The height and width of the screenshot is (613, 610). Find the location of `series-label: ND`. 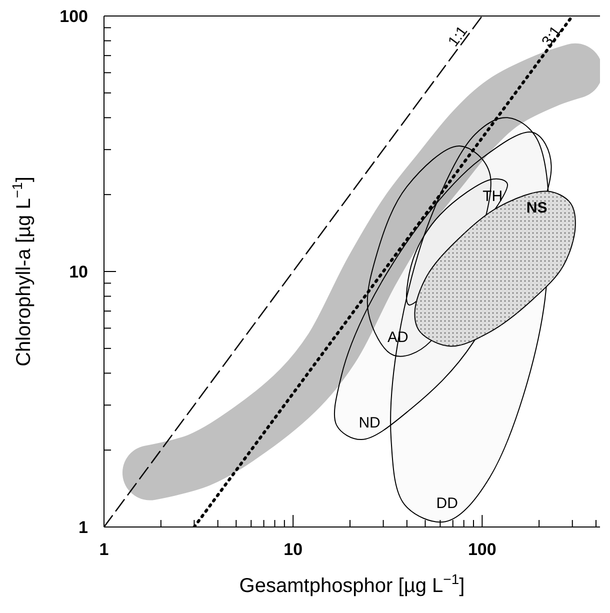

series-label: ND is located at coordinates (369, 423).